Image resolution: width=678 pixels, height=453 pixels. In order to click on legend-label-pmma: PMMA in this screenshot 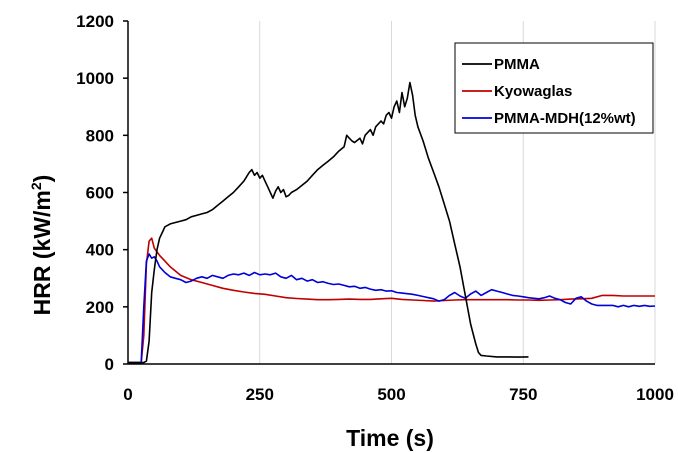, I will do `click(517, 64)`.